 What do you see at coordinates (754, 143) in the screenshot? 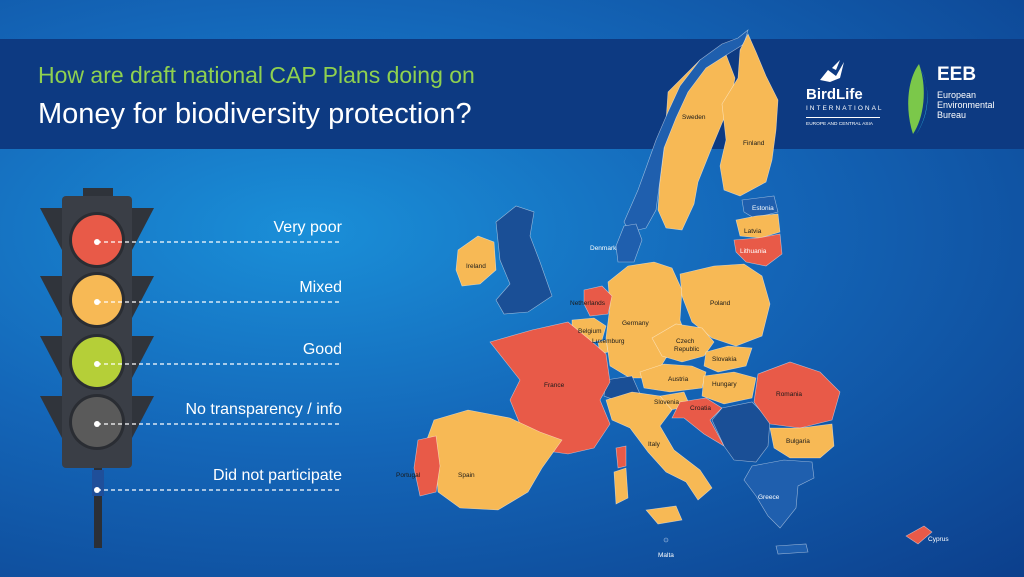
I see `label-finland: Finland` at bounding box center [754, 143].